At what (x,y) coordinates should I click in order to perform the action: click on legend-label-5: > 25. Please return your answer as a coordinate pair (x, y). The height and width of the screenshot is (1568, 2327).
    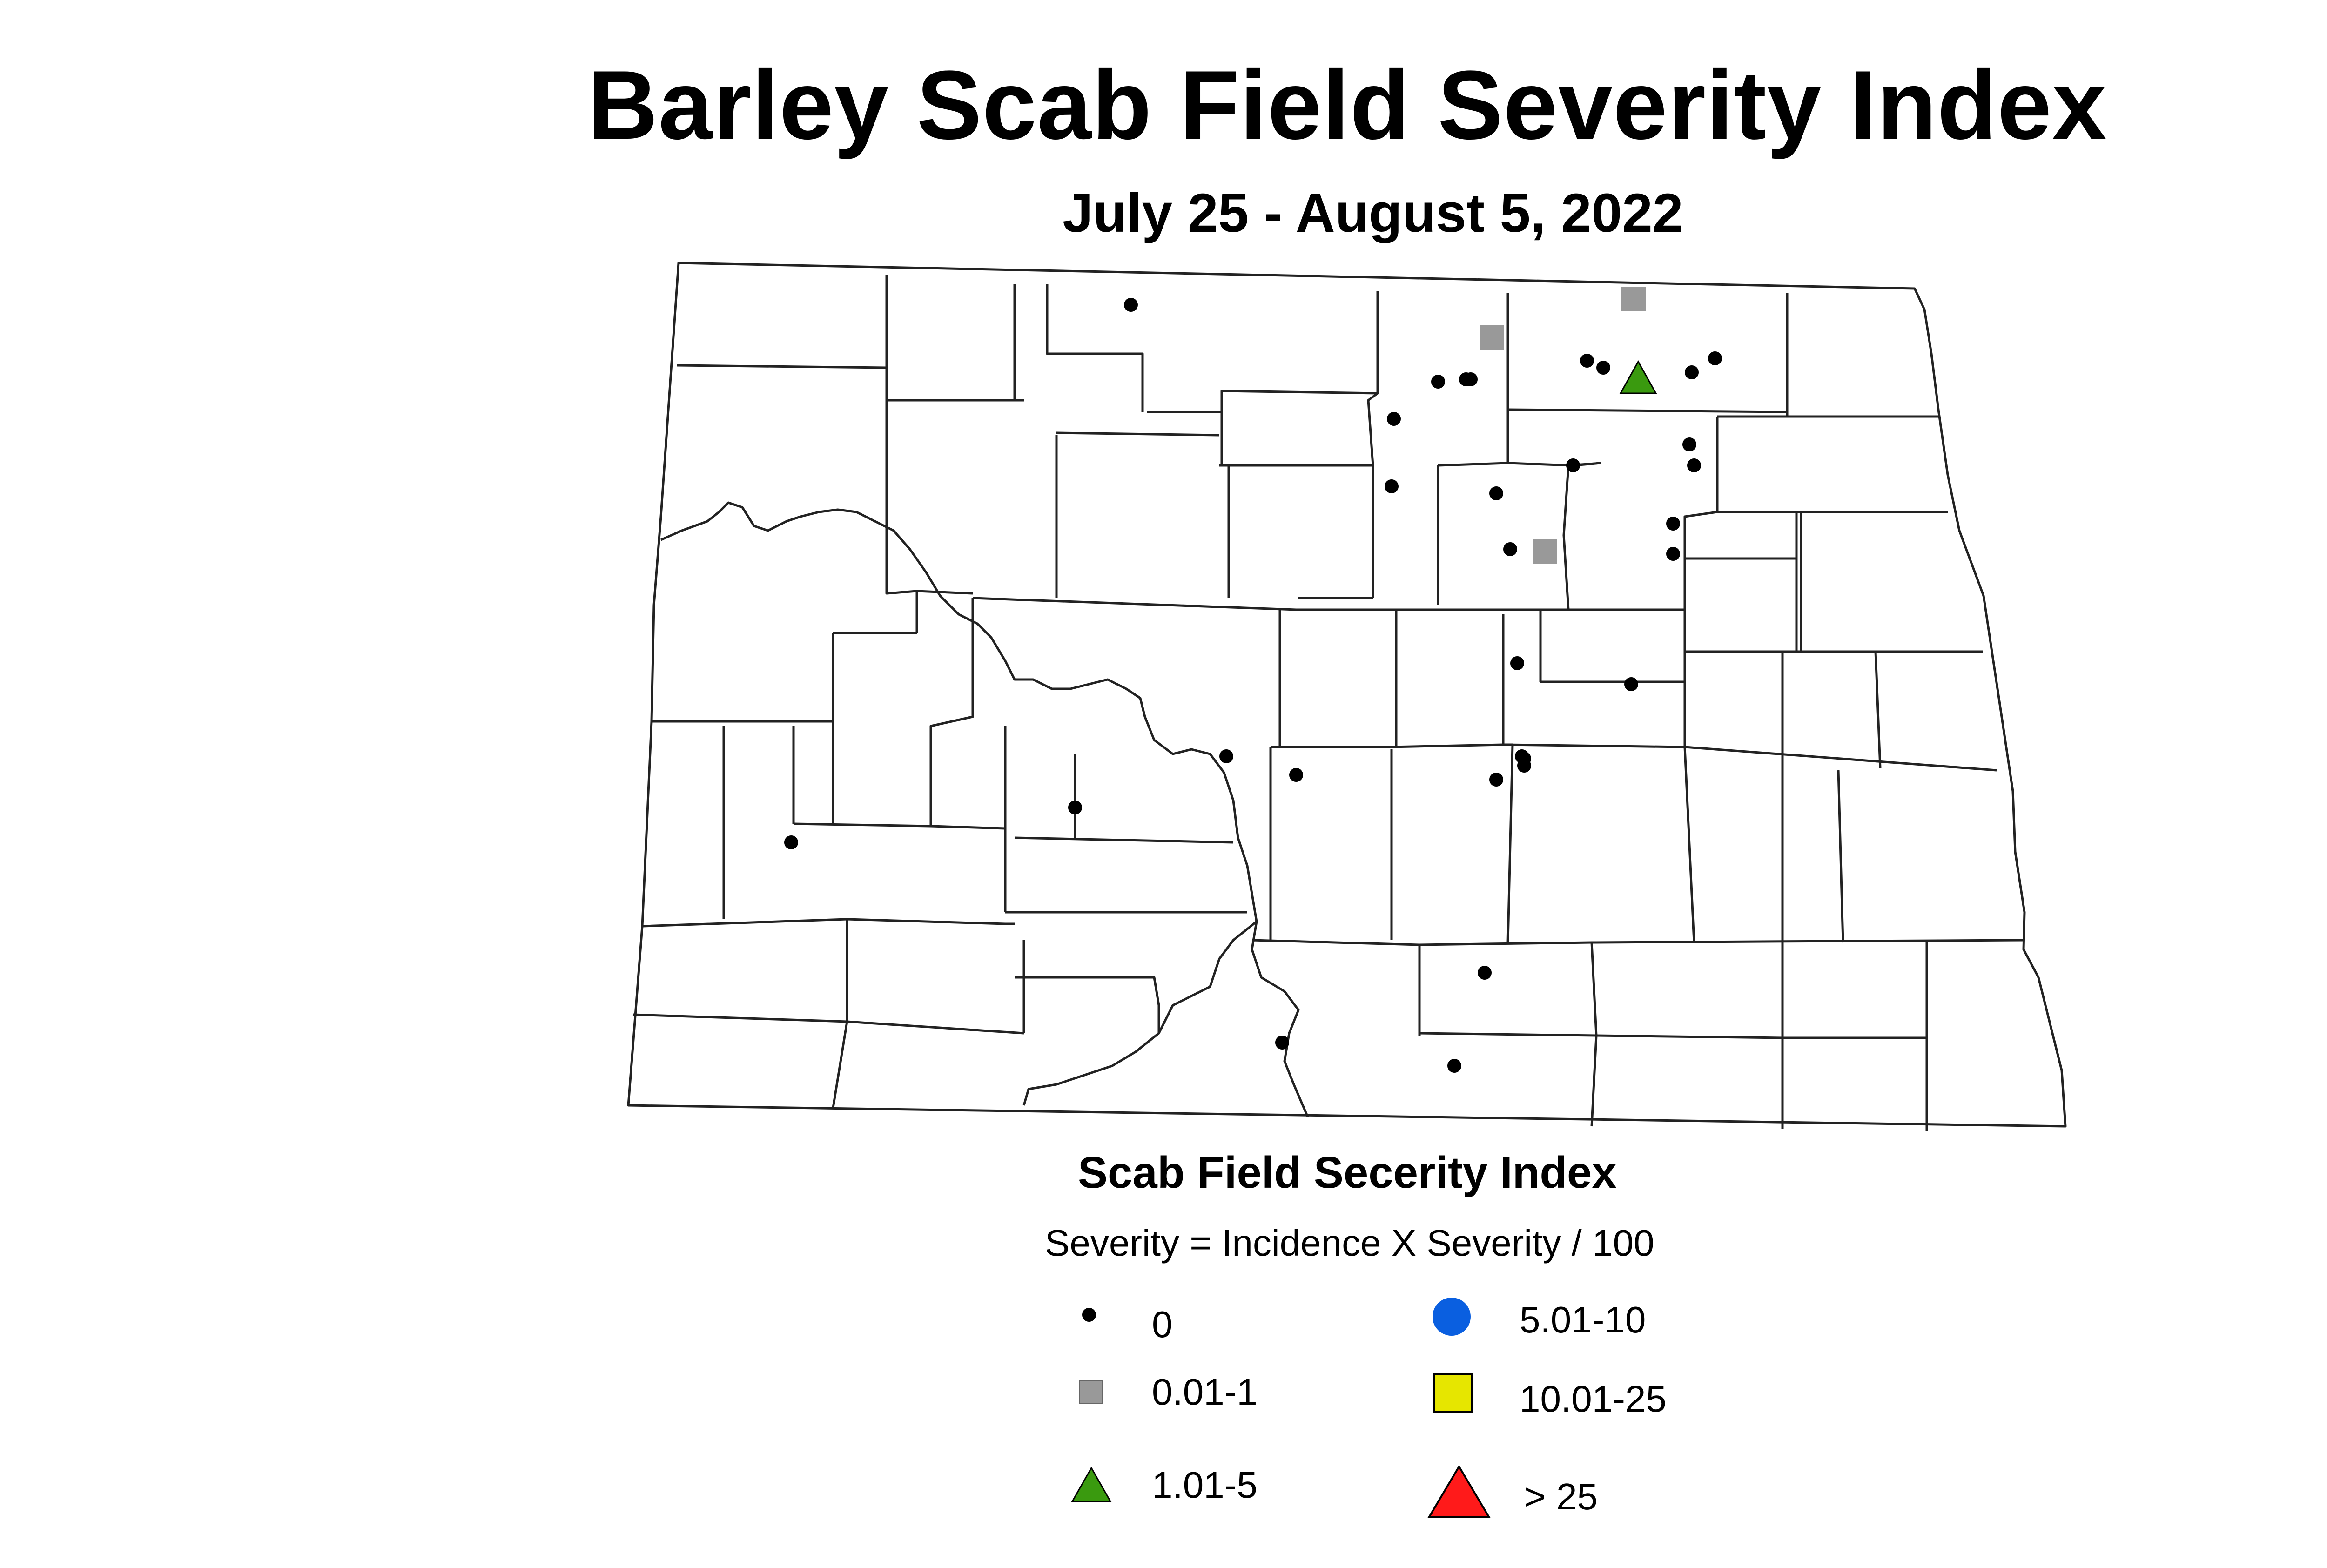
    Looking at the image, I should click on (1561, 1496).